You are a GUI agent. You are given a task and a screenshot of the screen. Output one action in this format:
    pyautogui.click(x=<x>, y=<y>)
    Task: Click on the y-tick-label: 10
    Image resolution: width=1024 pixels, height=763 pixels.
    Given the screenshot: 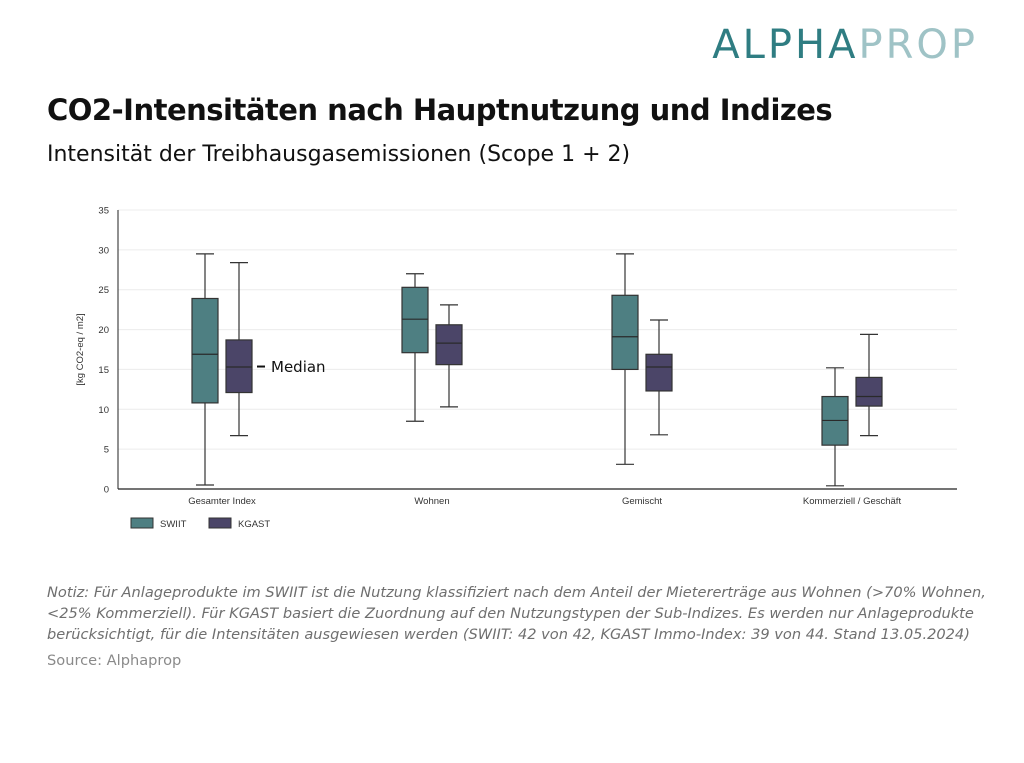 What is the action you would take?
    pyautogui.click(x=103, y=410)
    